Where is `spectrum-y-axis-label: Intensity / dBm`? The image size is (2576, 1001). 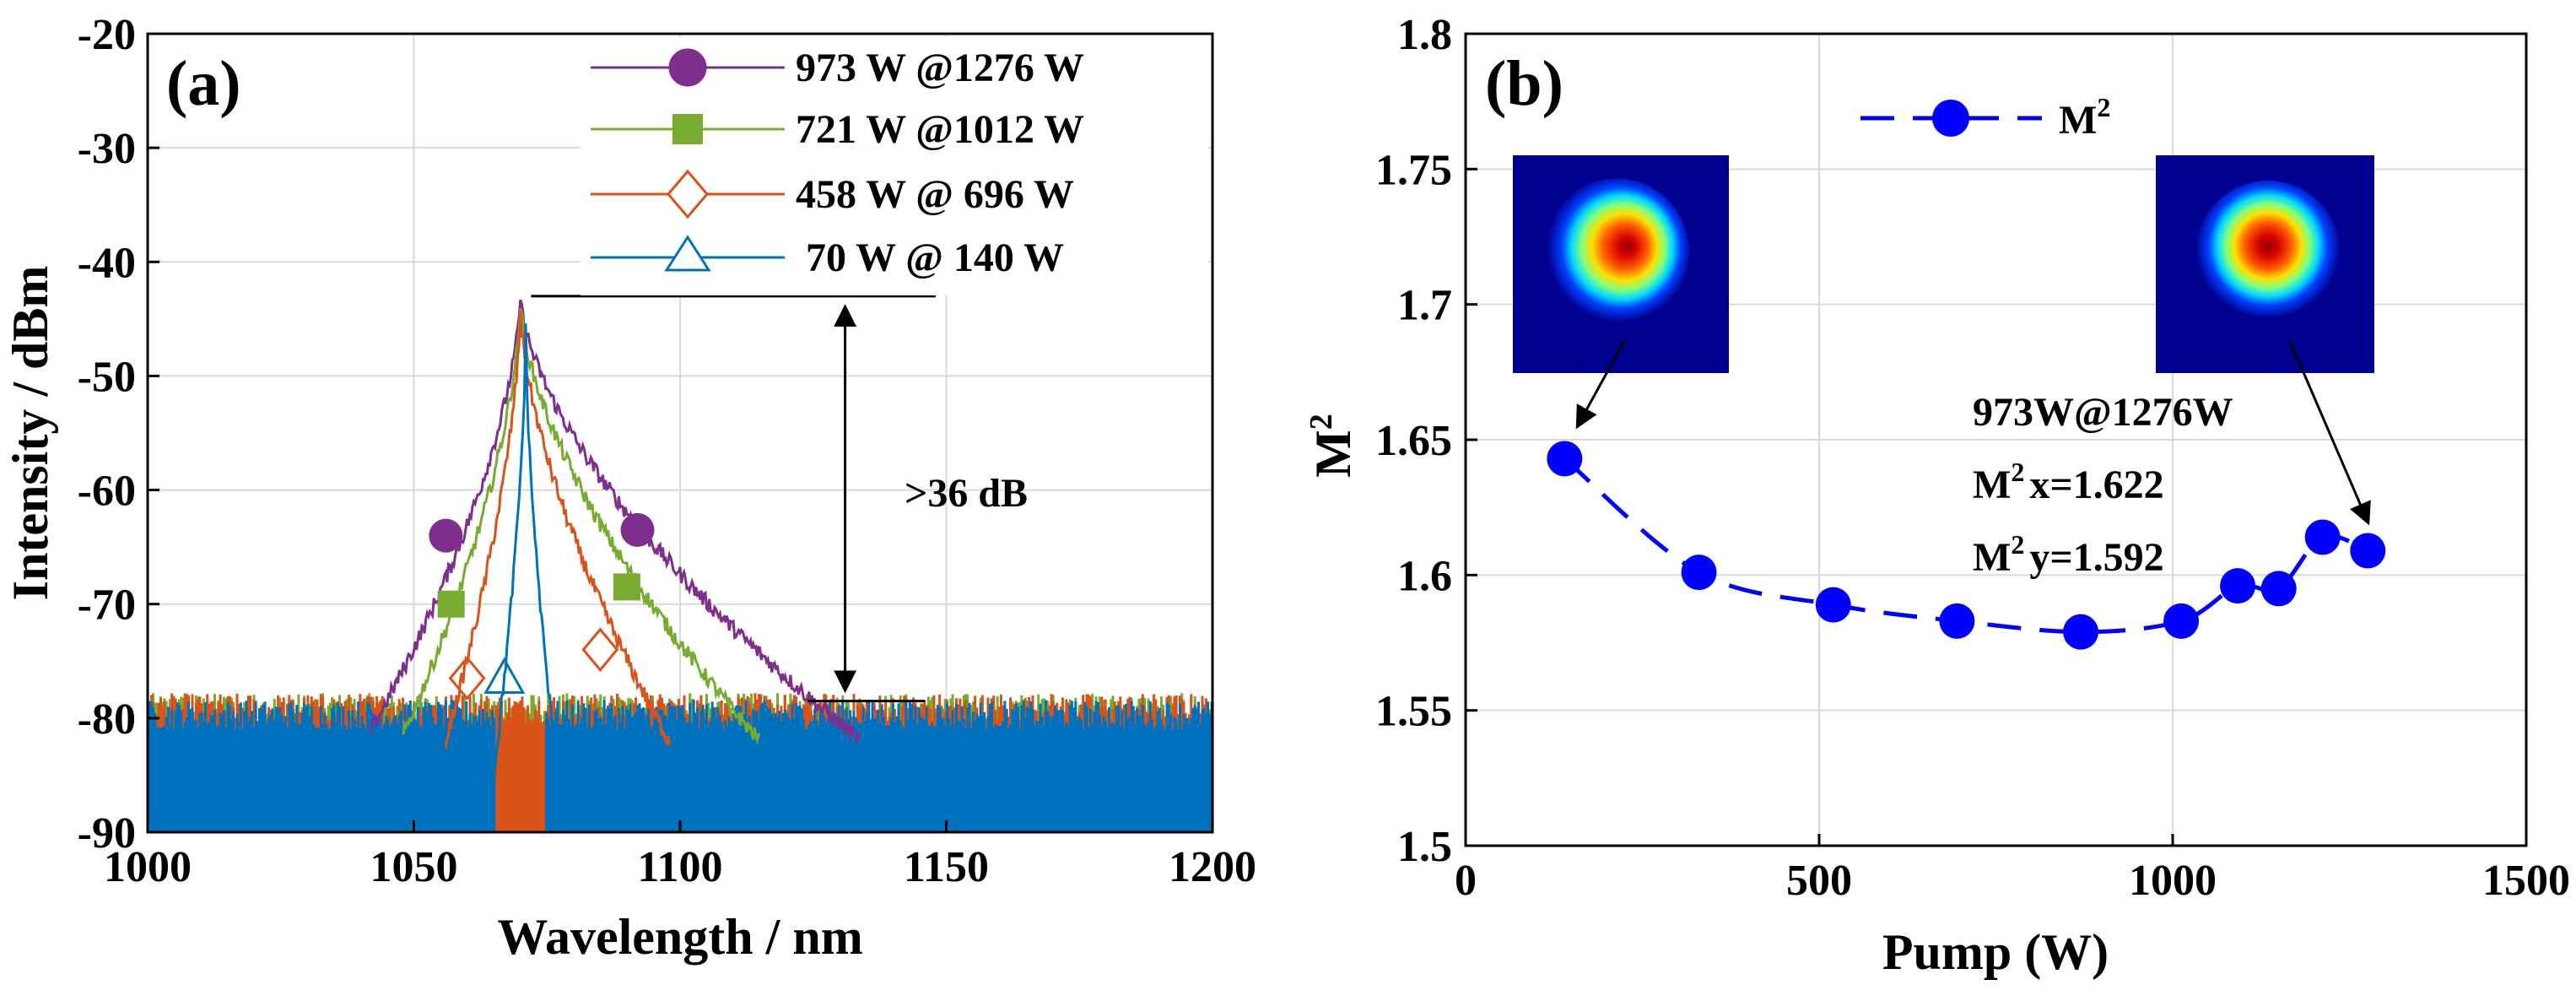
spectrum-y-axis-label: Intensity / dBm is located at coordinates (30, 433).